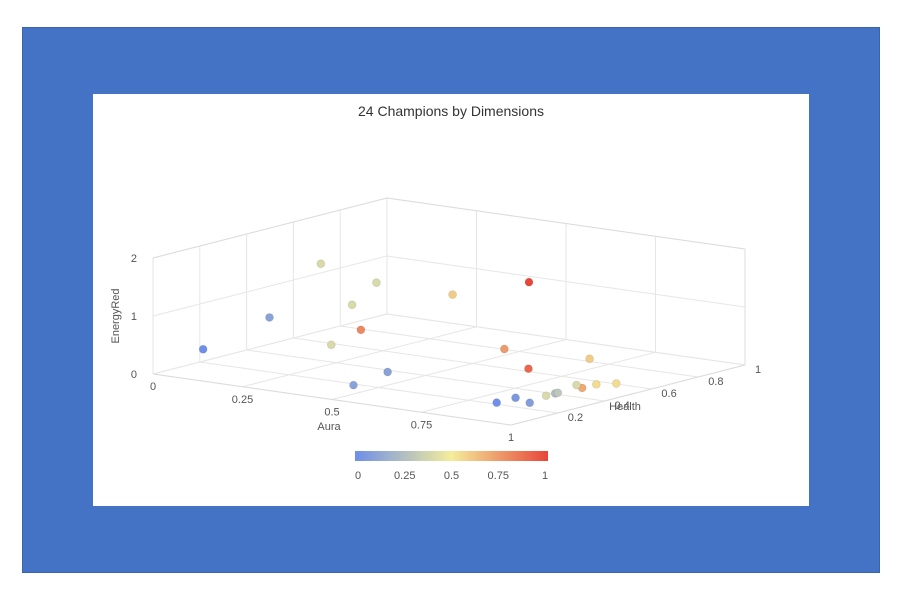 This screenshot has height=604, width=913. What do you see at coordinates (498, 476) in the screenshot?
I see `colorbar-tick-label: 0.75` at bounding box center [498, 476].